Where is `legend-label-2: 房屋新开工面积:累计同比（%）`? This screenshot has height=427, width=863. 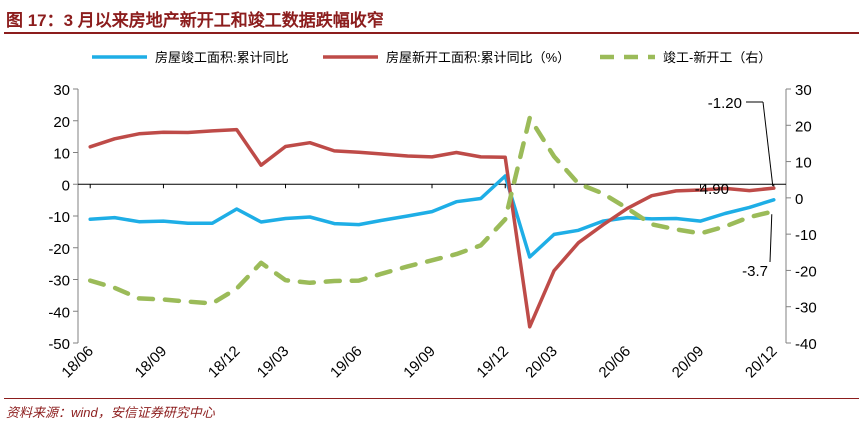
legend-label-2: 房屋新开工面积:累计同比（%） is located at coordinates (478, 57).